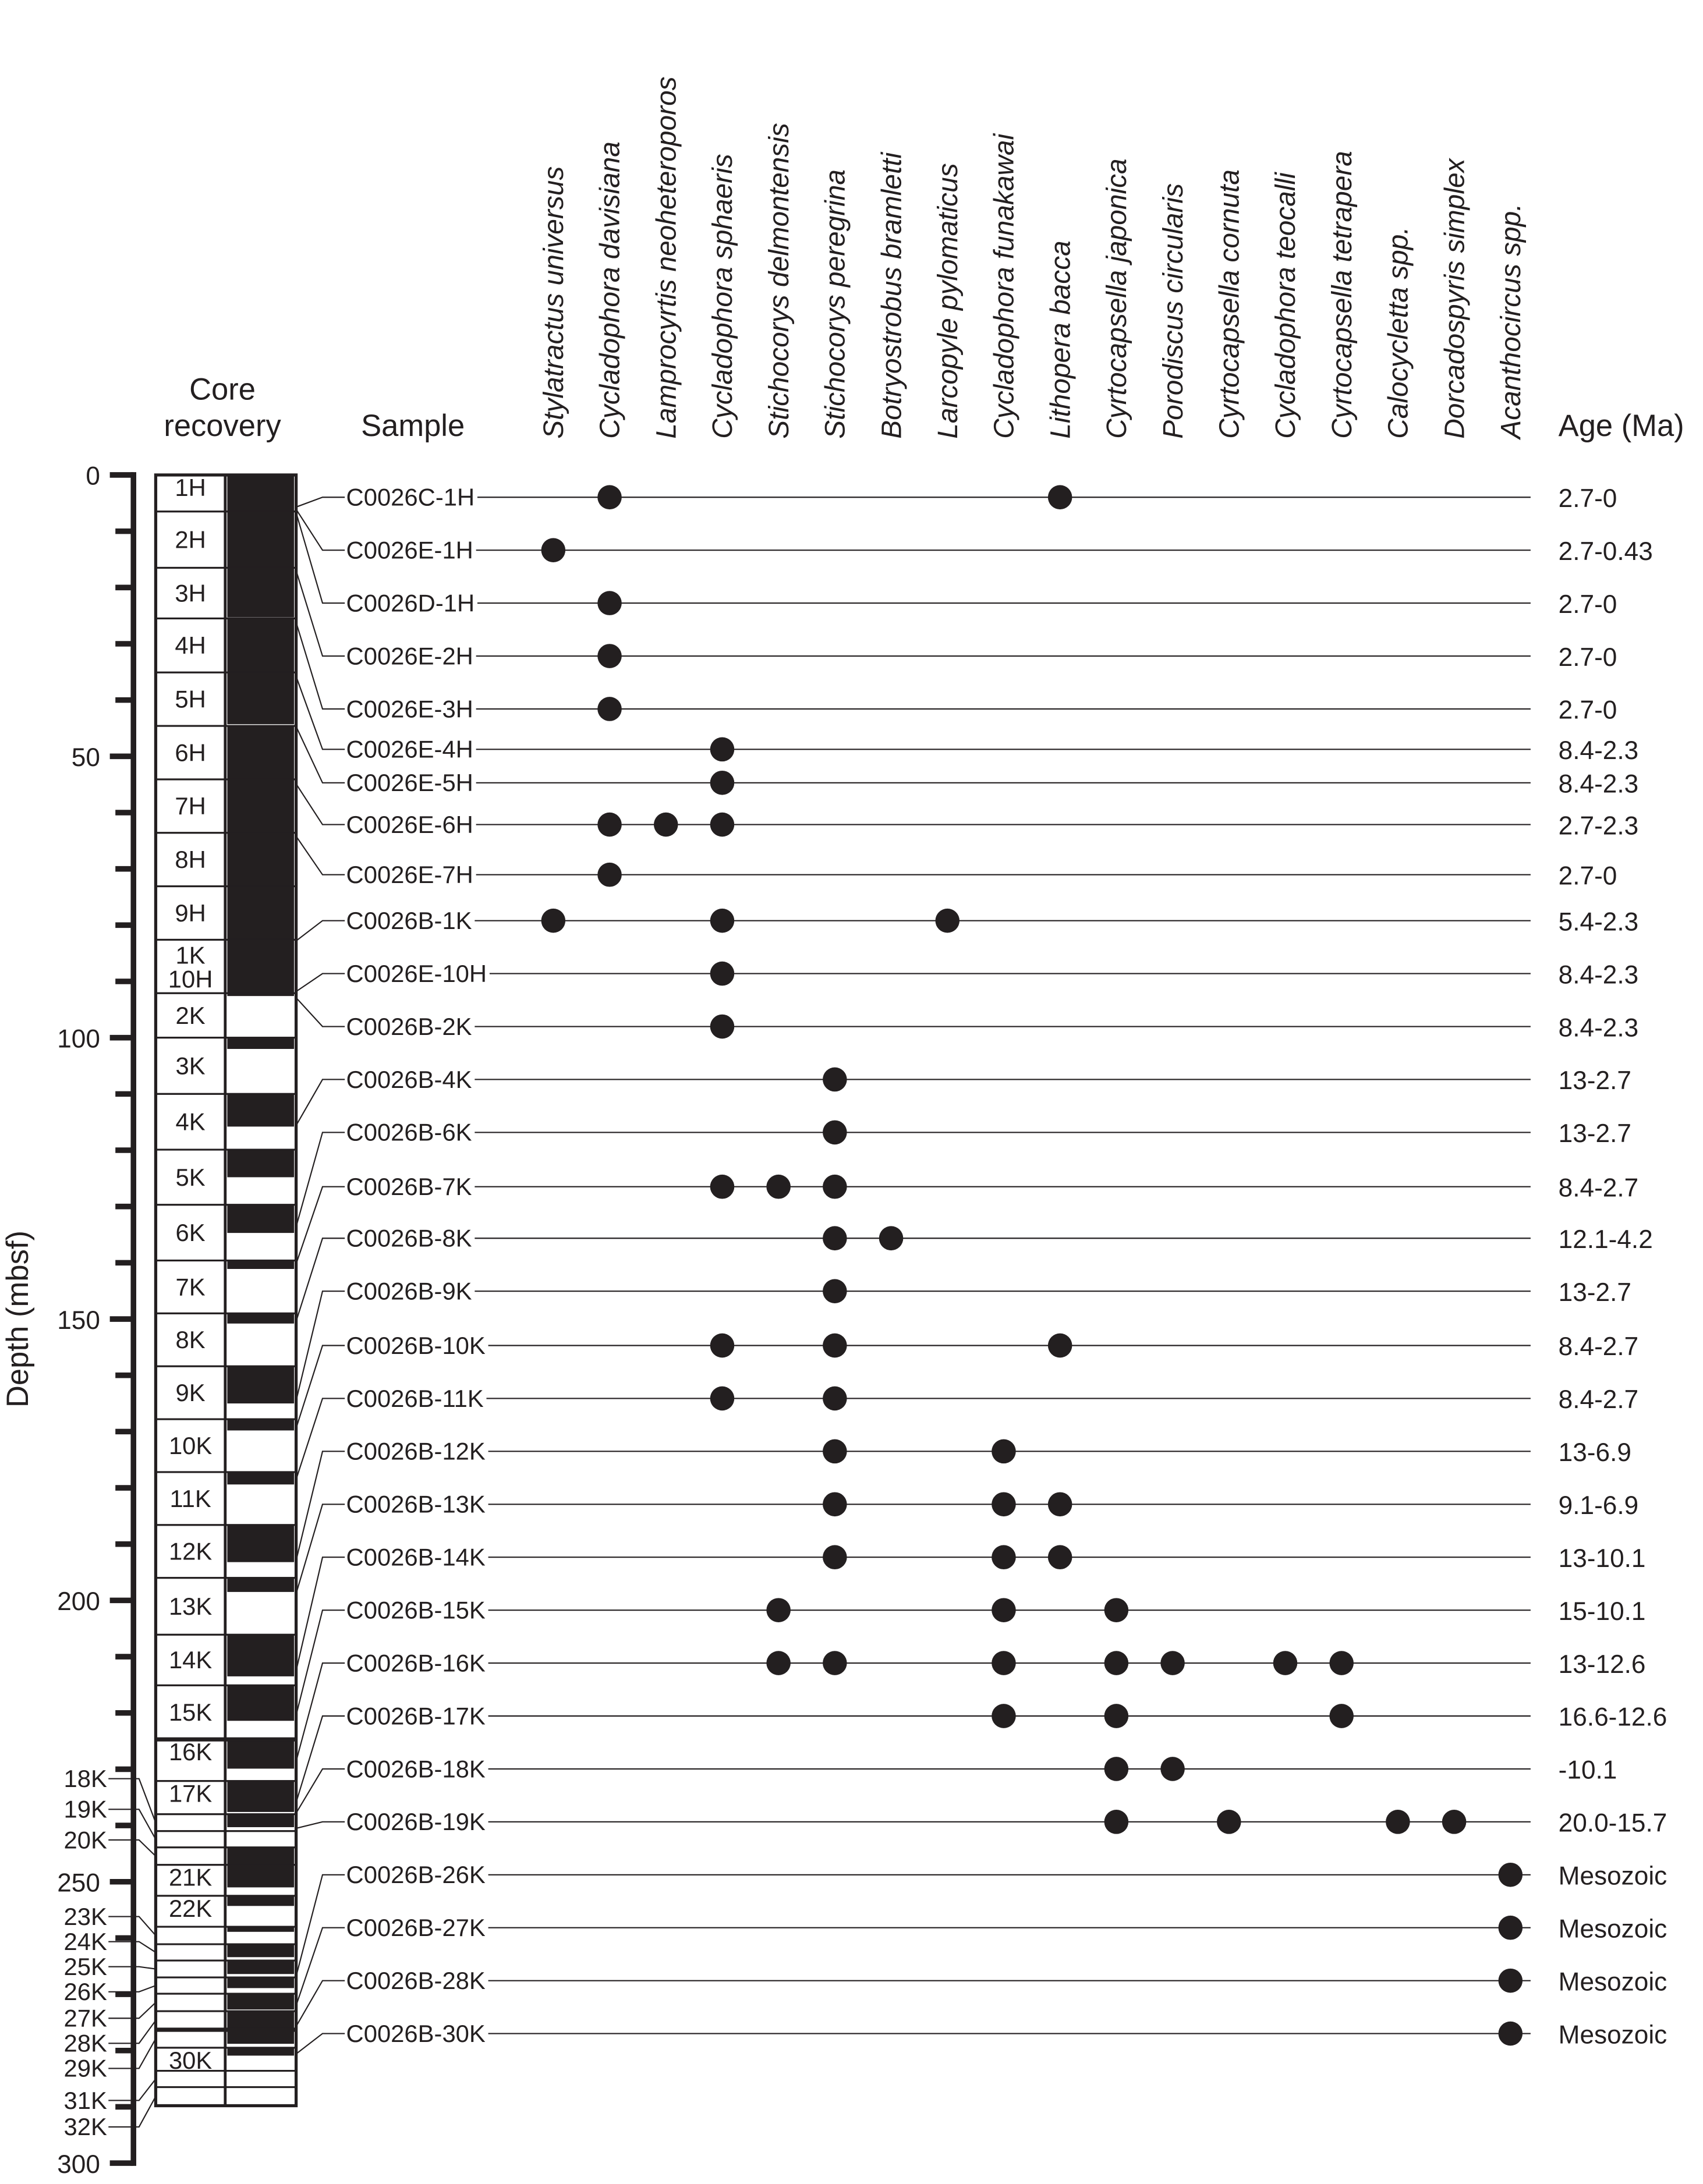 The image size is (1703, 2184). Describe the element at coordinates (966, 762) in the screenshot. I see `sample-row: C0026E-5H 8.4-2.3` at that location.